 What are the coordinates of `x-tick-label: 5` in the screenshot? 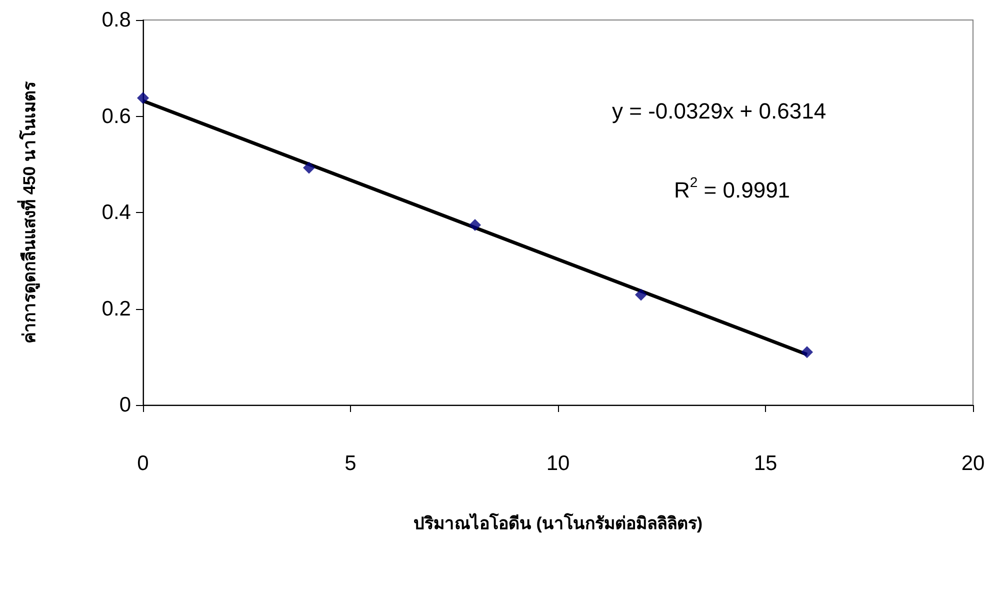 It's located at (350, 463).